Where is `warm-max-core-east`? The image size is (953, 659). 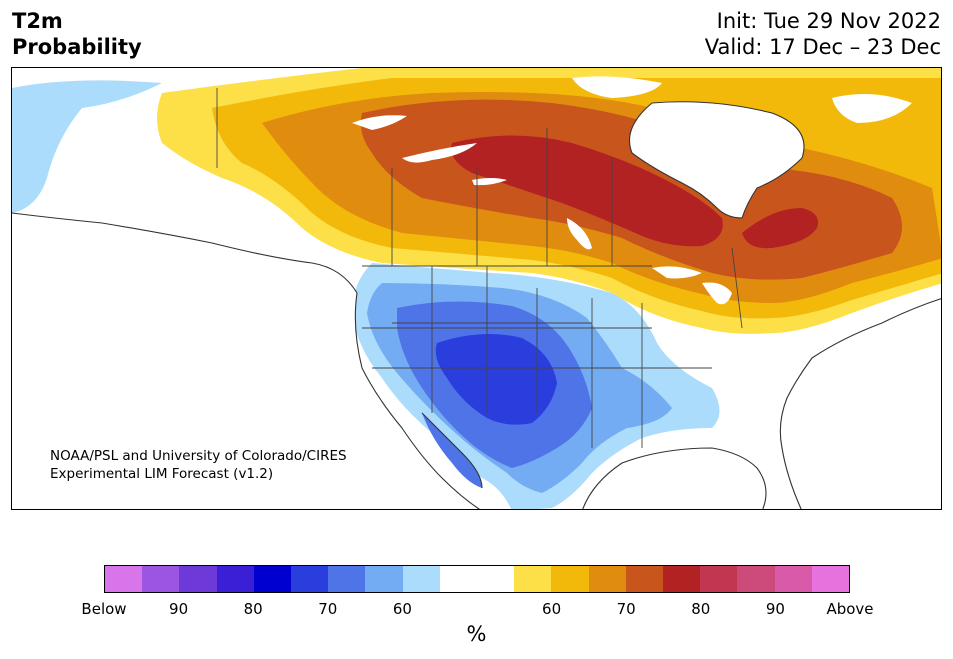
warm-max-core-east is located at coordinates (780, 228).